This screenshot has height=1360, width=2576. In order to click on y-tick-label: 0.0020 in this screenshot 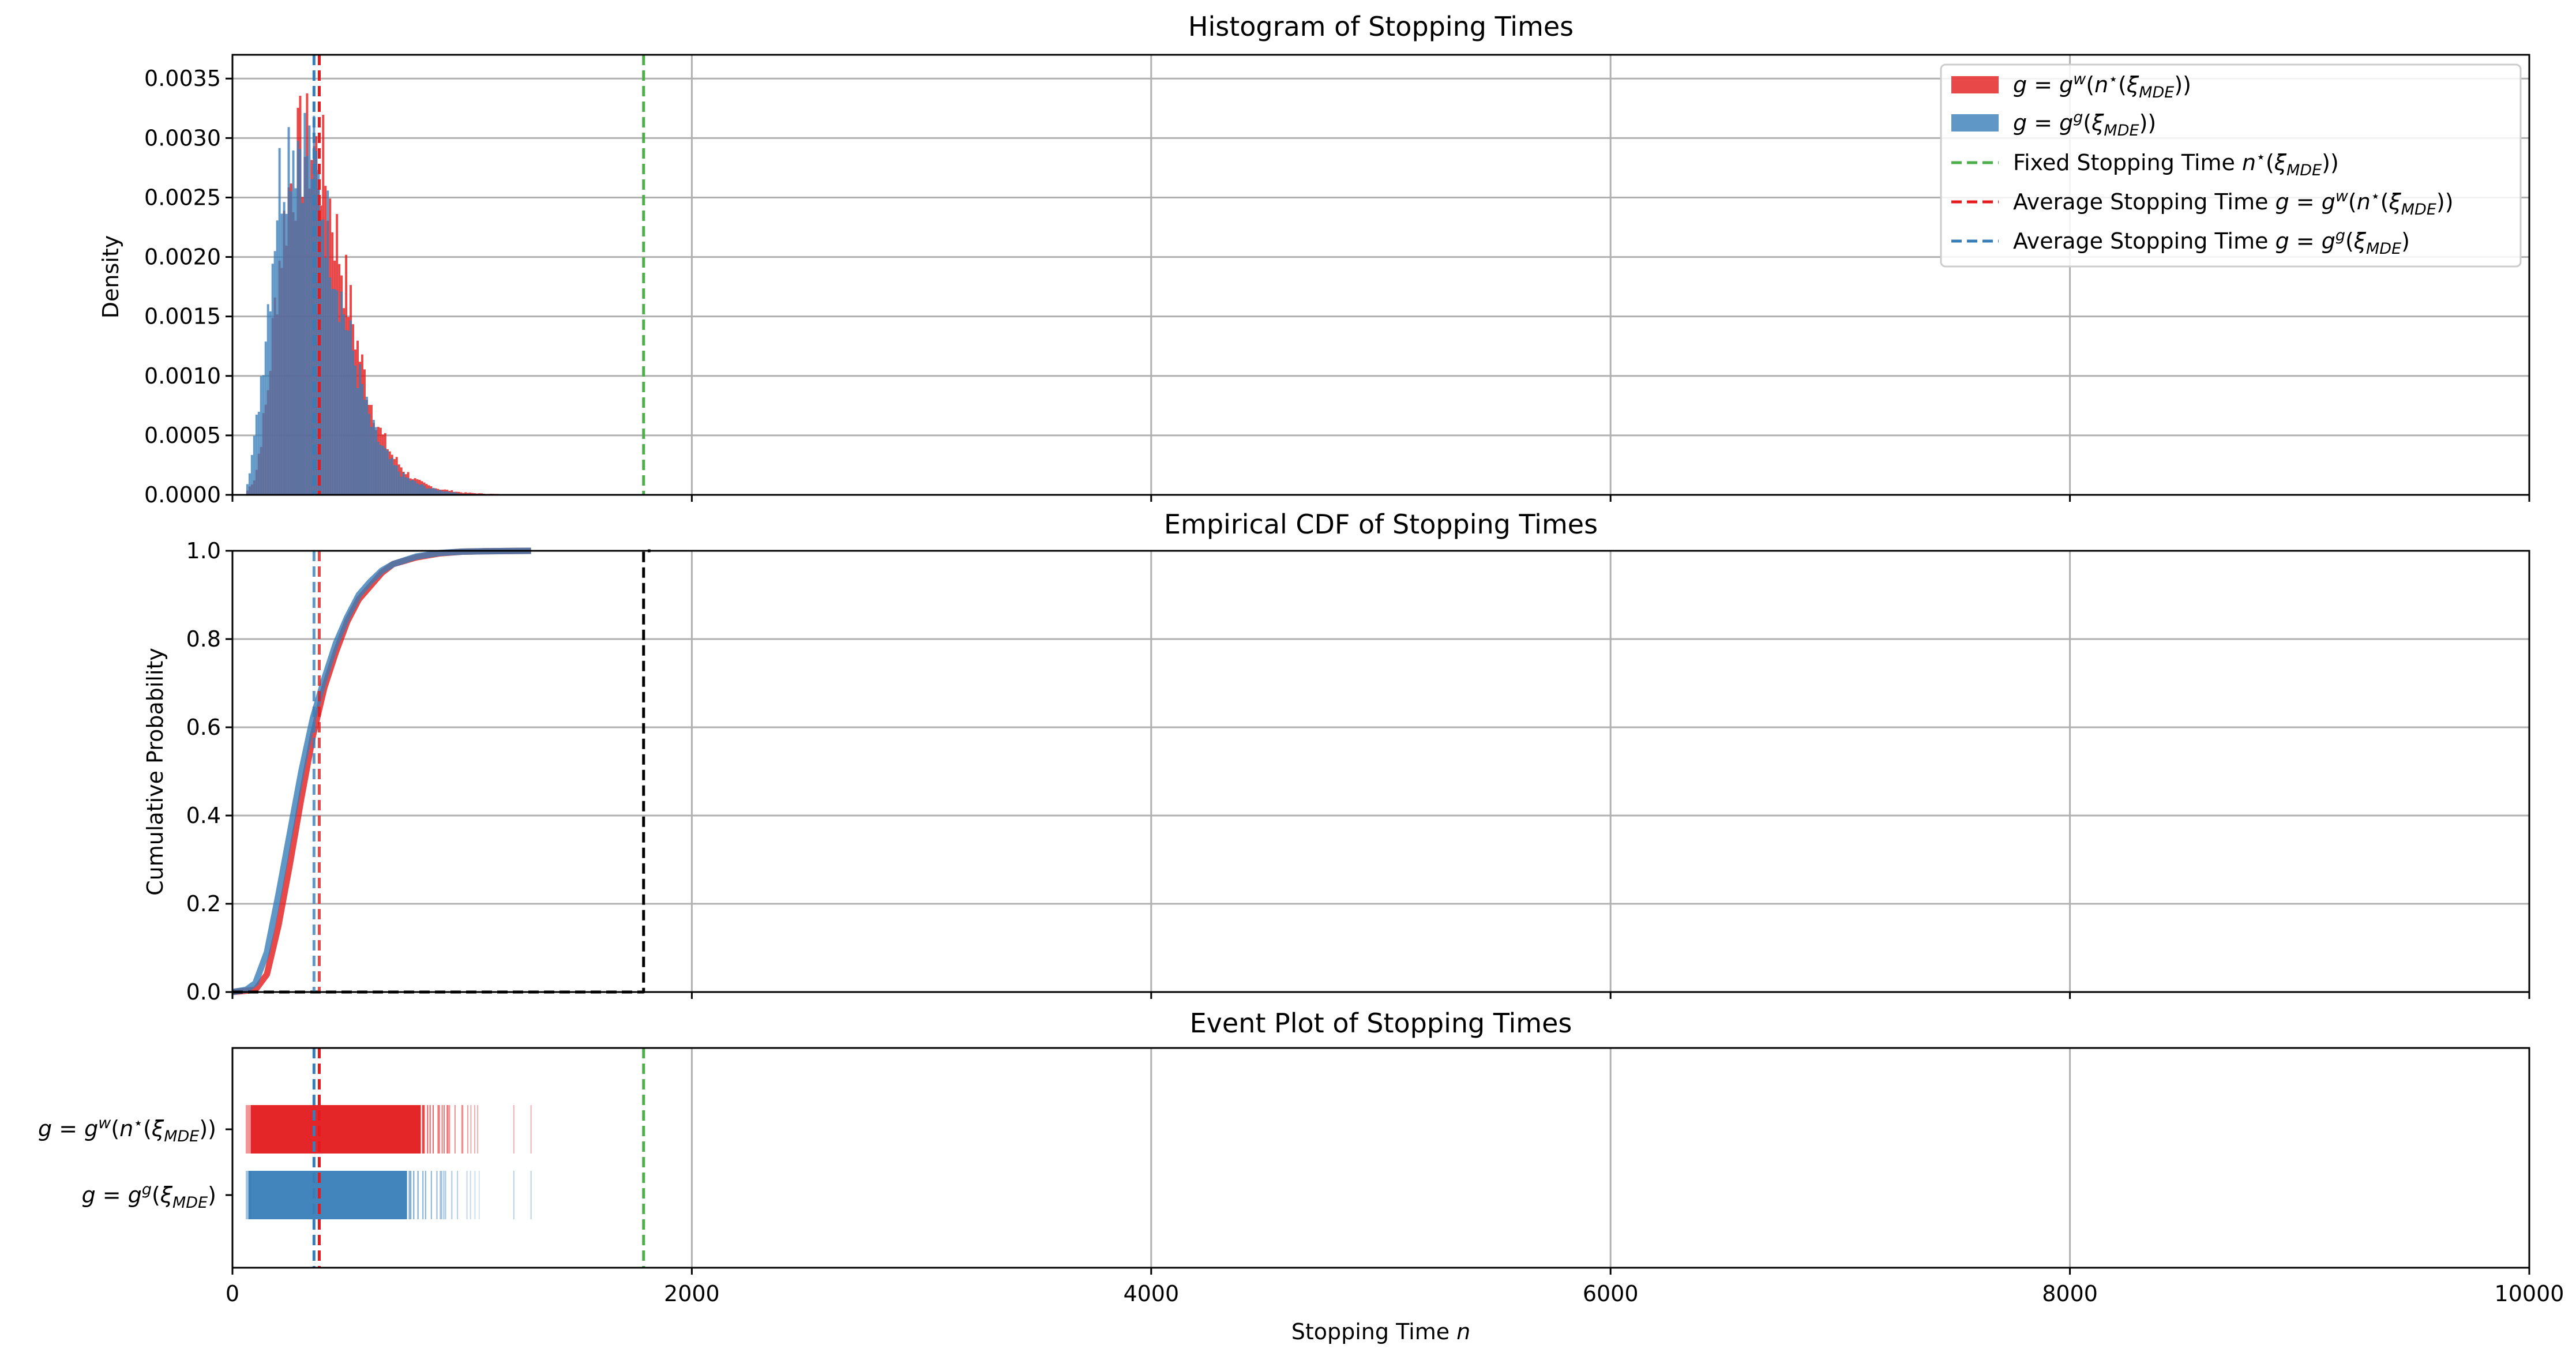, I will do `click(182, 258)`.